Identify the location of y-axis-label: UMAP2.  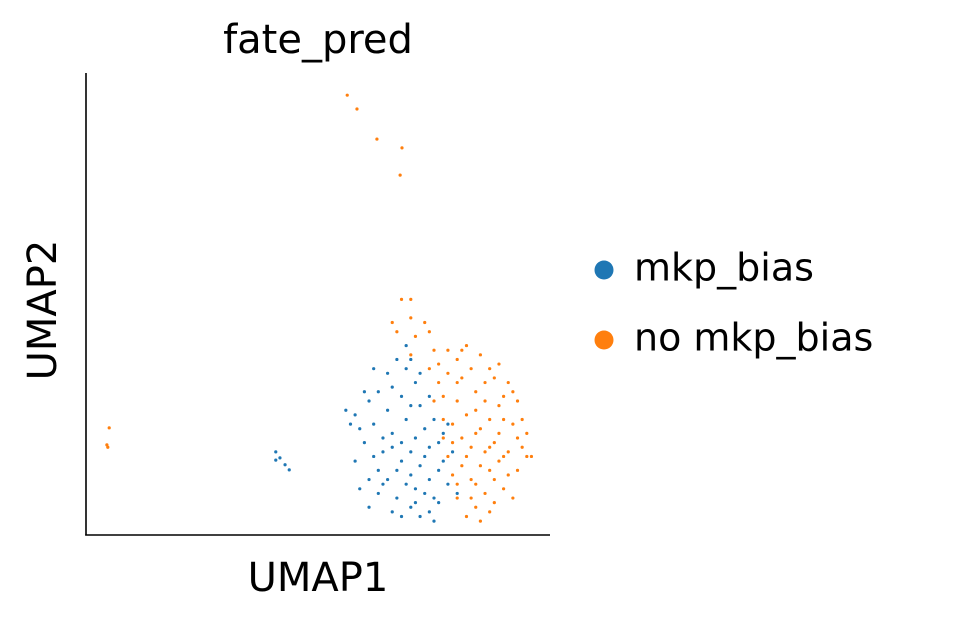
(43, 310).